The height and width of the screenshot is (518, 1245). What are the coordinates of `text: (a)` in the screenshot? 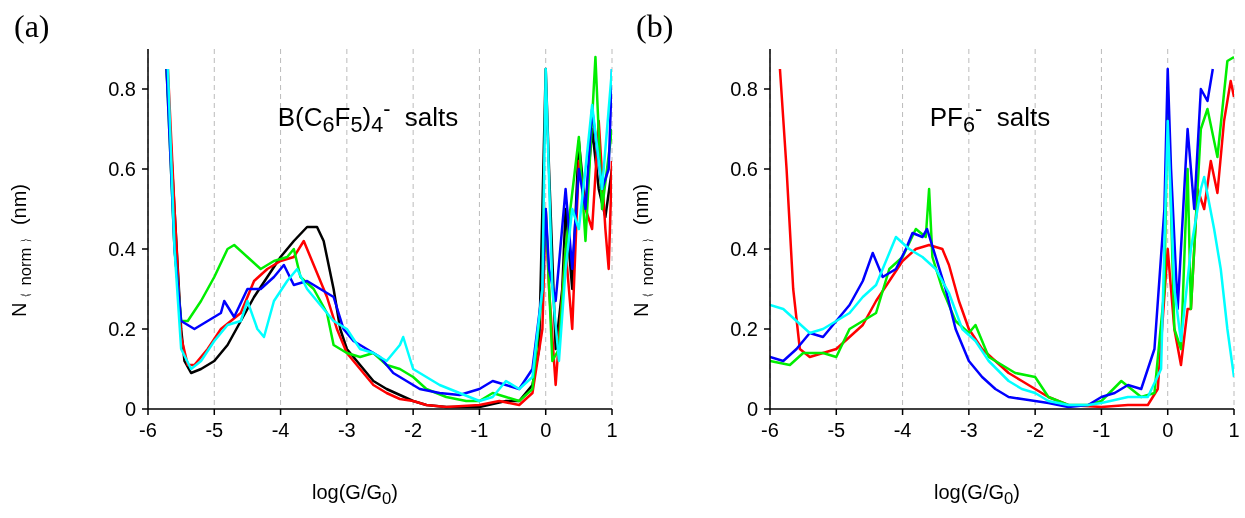 It's located at (32, 26).